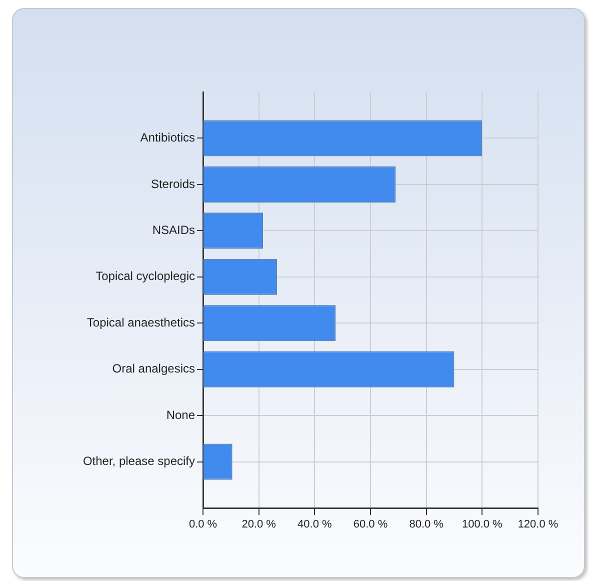 This screenshot has height=581, width=589. I want to click on y-tick-label: Antibiotics, so click(167, 137).